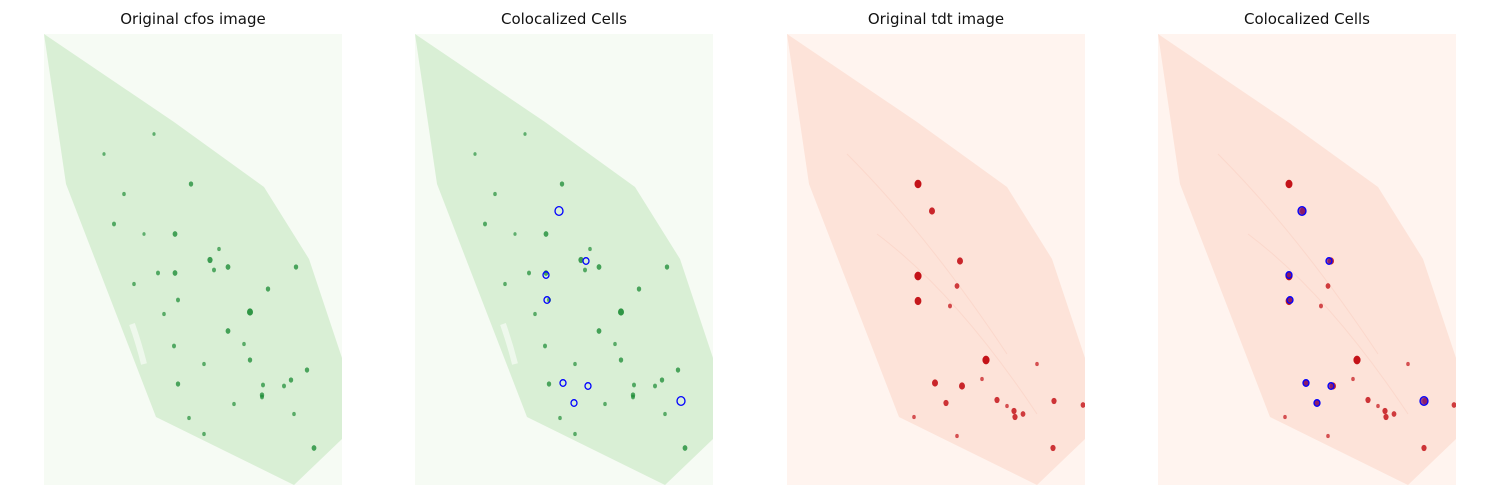 The image size is (1500, 500). I want to click on panel-title-colocalized-tdt: Colocalized Cells, so click(1306, 19).